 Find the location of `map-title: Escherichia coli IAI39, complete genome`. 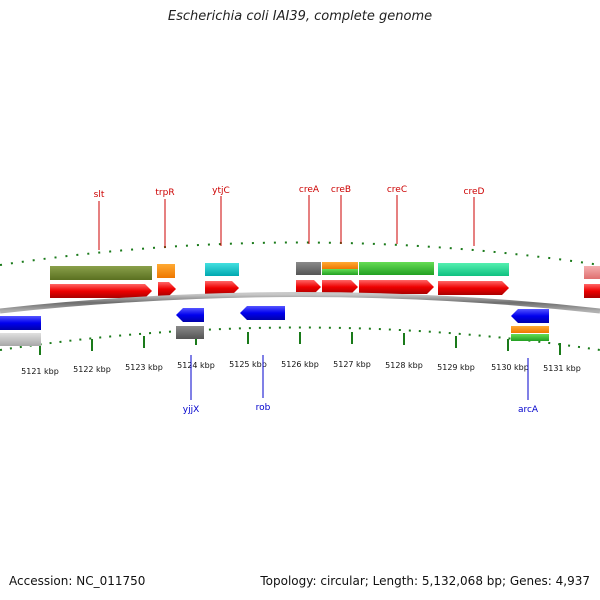

map-title: Escherichia coli IAI39, complete genome is located at coordinates (300, 16).